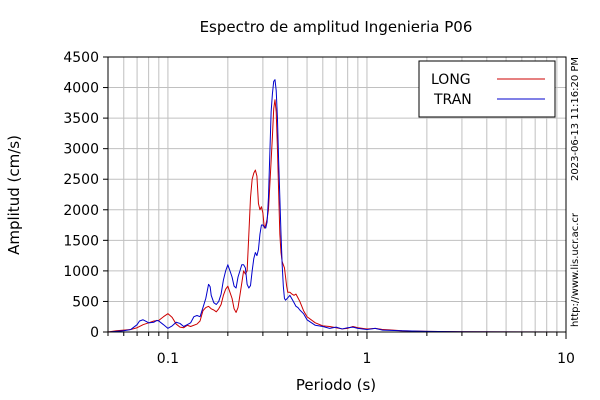 Image resolution: width=600 pixels, height=400 pixels. What do you see at coordinates (451, 80) in the screenshot?
I see `legend-label-long: LONG` at bounding box center [451, 80].